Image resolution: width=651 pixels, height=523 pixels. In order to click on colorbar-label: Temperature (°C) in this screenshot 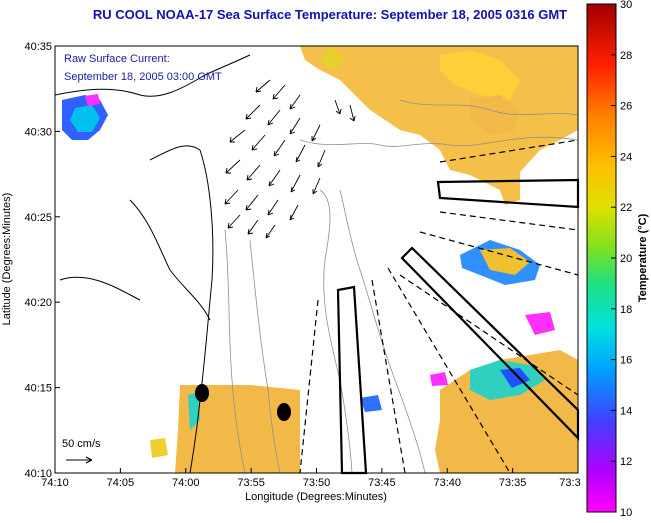, I will do `click(643, 257)`.